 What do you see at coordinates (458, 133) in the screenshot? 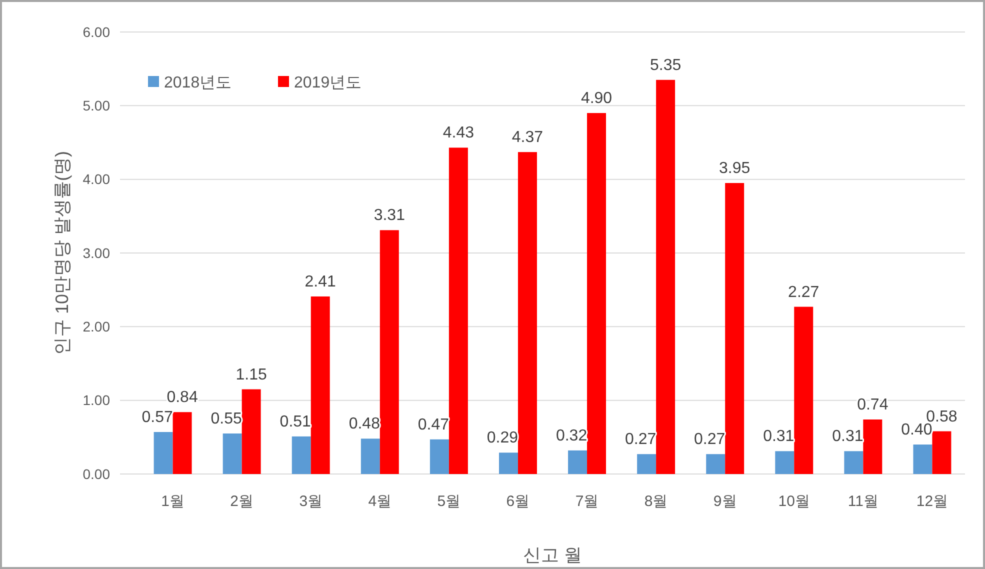
I see `data-label: 4.43` at bounding box center [458, 133].